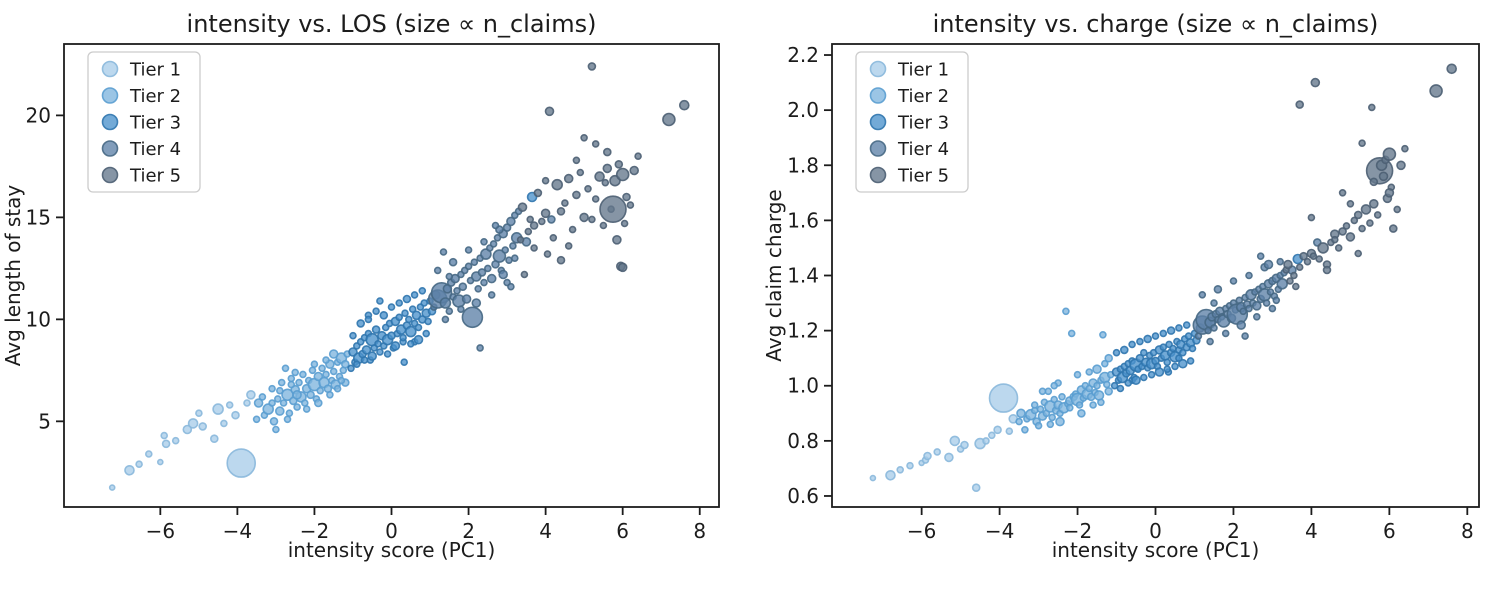  What do you see at coordinates (923, 70) in the screenshot?
I see `legend-label-tier-1: Tier 1` at bounding box center [923, 70].